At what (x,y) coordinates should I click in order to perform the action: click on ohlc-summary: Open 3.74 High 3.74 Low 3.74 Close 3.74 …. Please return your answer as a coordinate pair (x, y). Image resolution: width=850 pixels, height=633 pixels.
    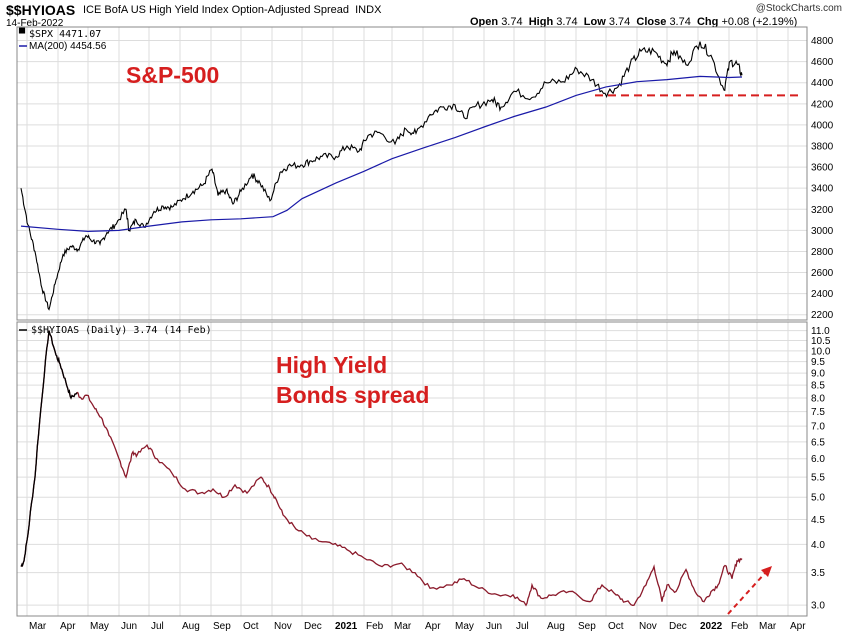
    Looking at the image, I should click on (633, 22).